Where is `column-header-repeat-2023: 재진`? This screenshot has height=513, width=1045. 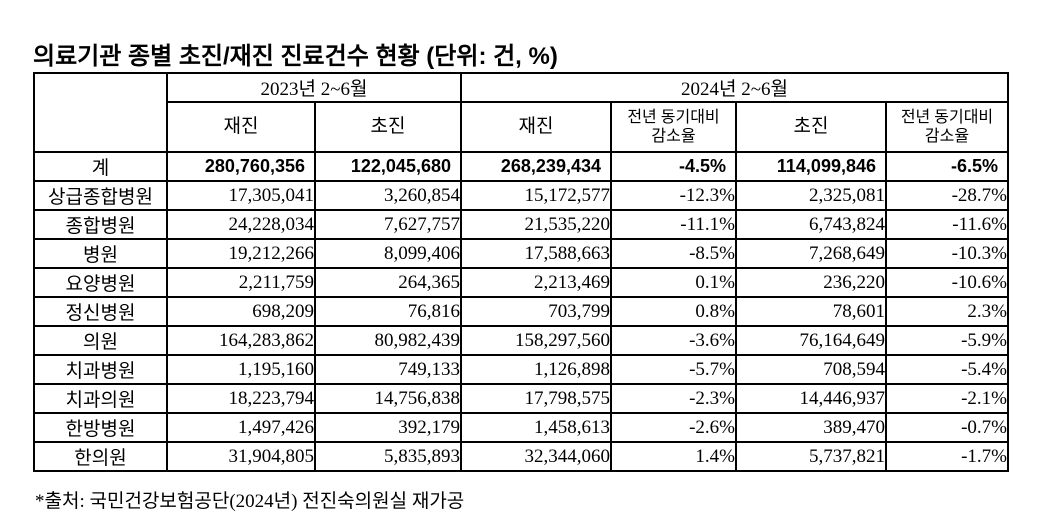
column-header-repeat-2023: 재진 is located at coordinates (241, 127).